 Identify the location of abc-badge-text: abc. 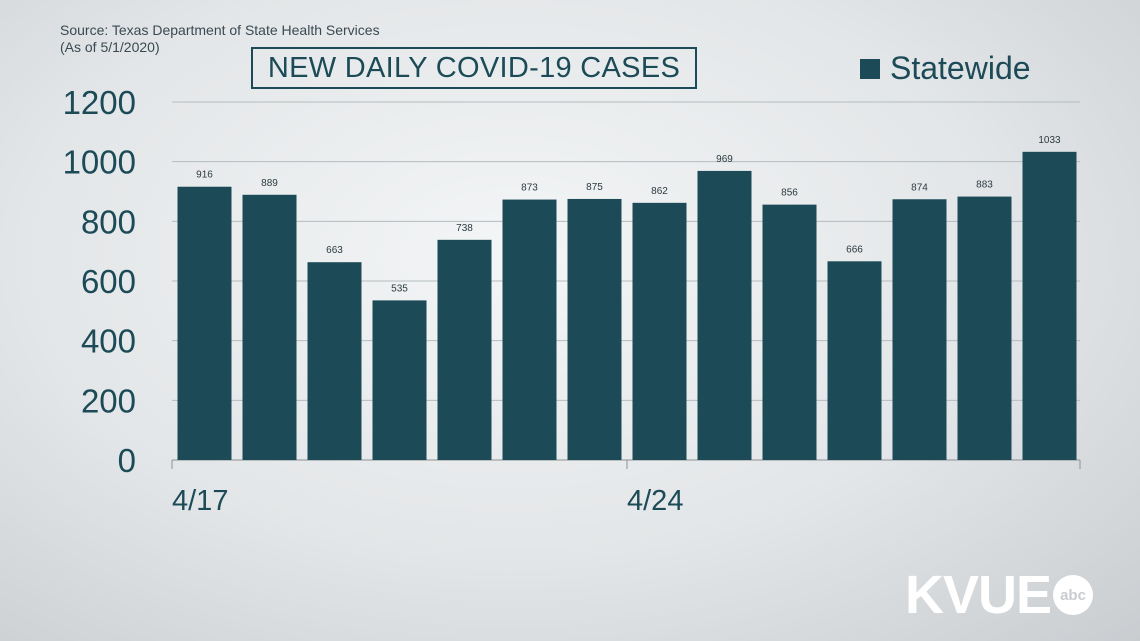
(1073, 595).